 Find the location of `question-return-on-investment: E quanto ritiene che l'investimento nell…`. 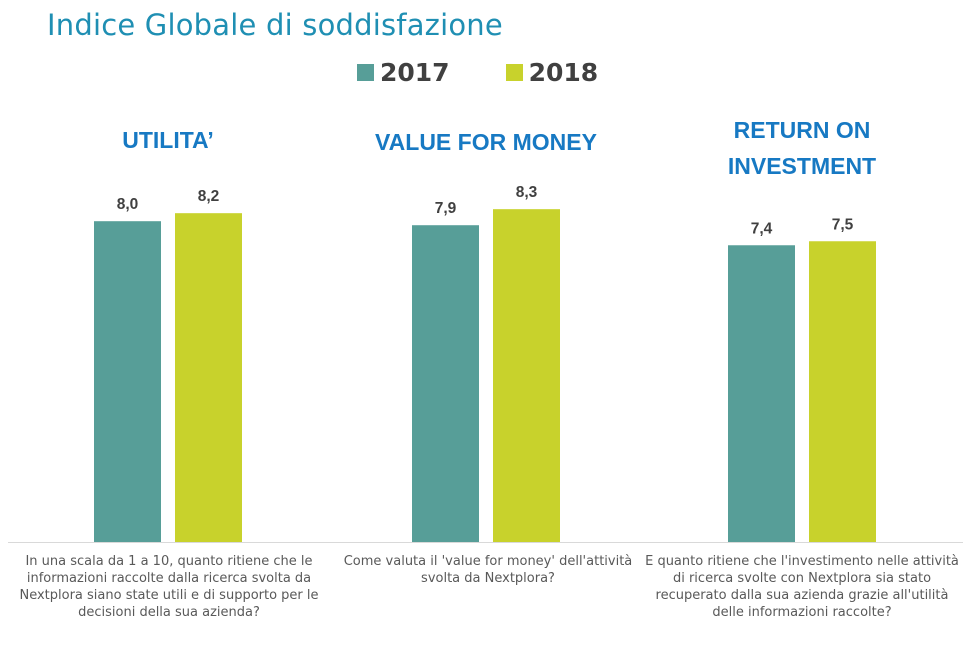

question-return-on-investment: E quanto ritiene che l'investimento nell… is located at coordinates (802, 587).